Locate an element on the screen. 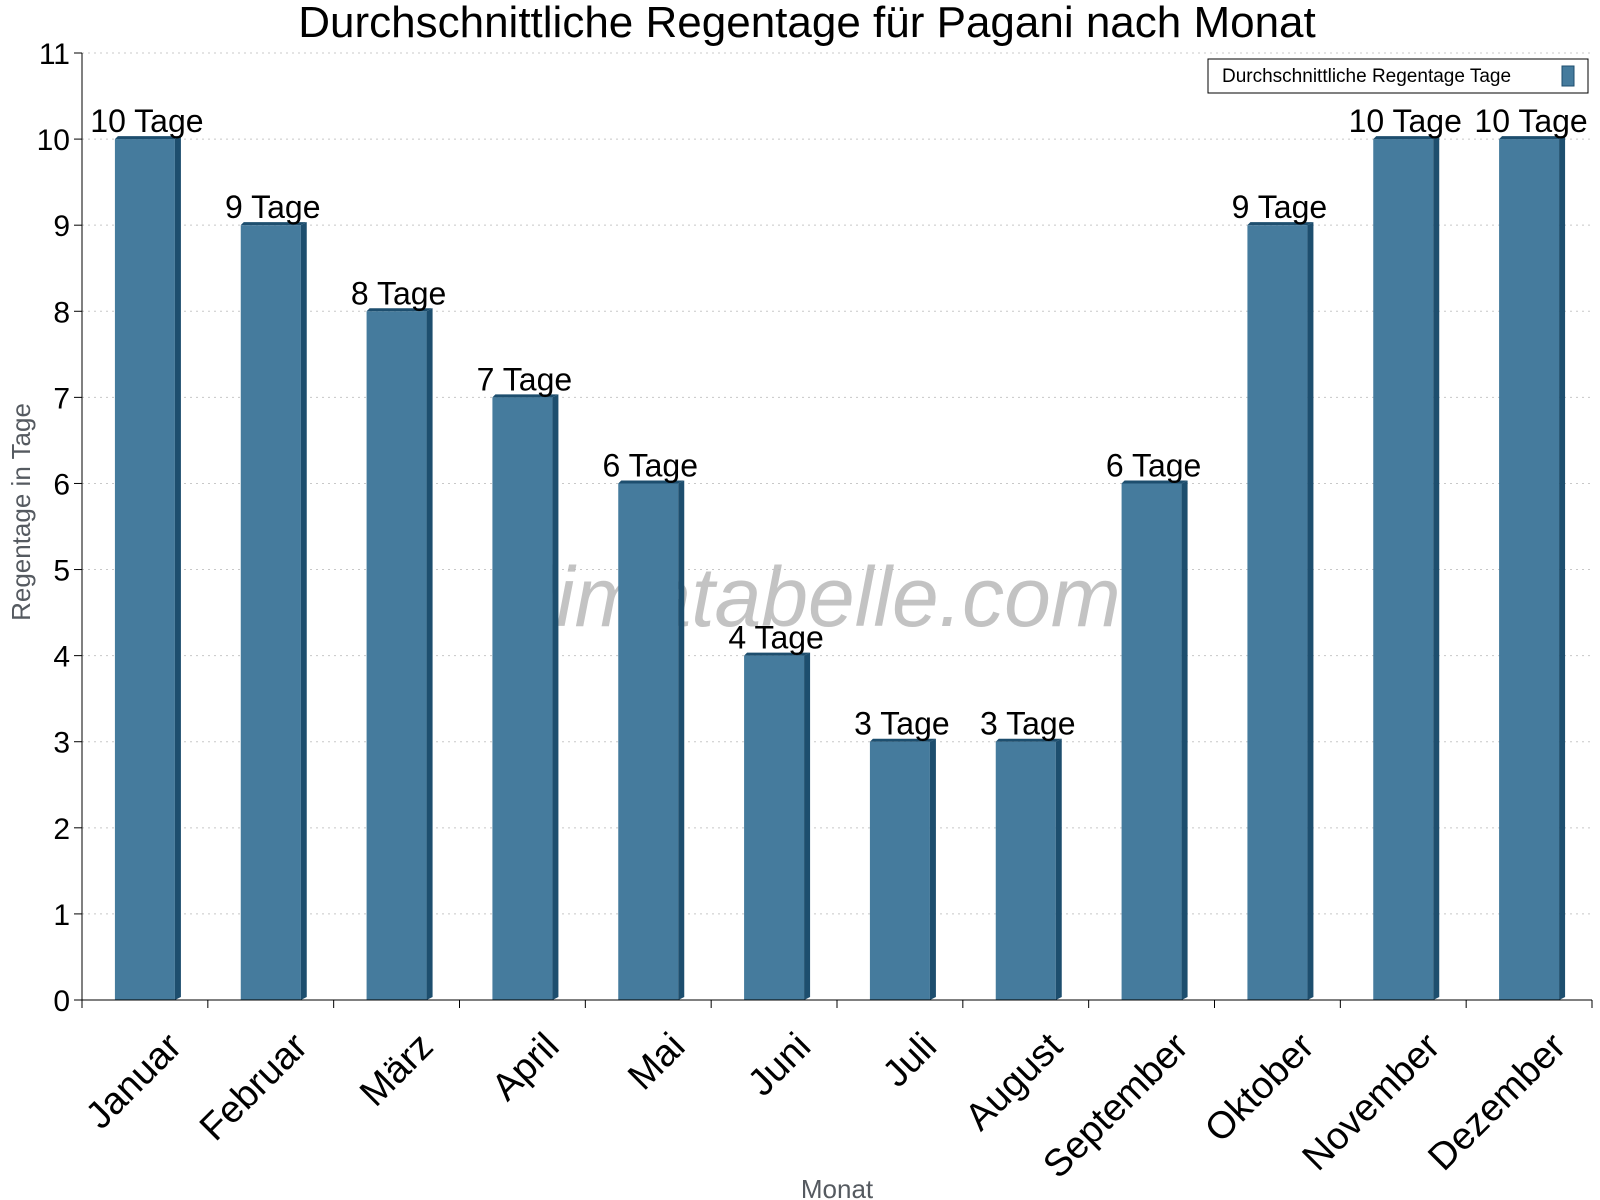  data-label-mai: 6 Tage is located at coordinates (651, 465).